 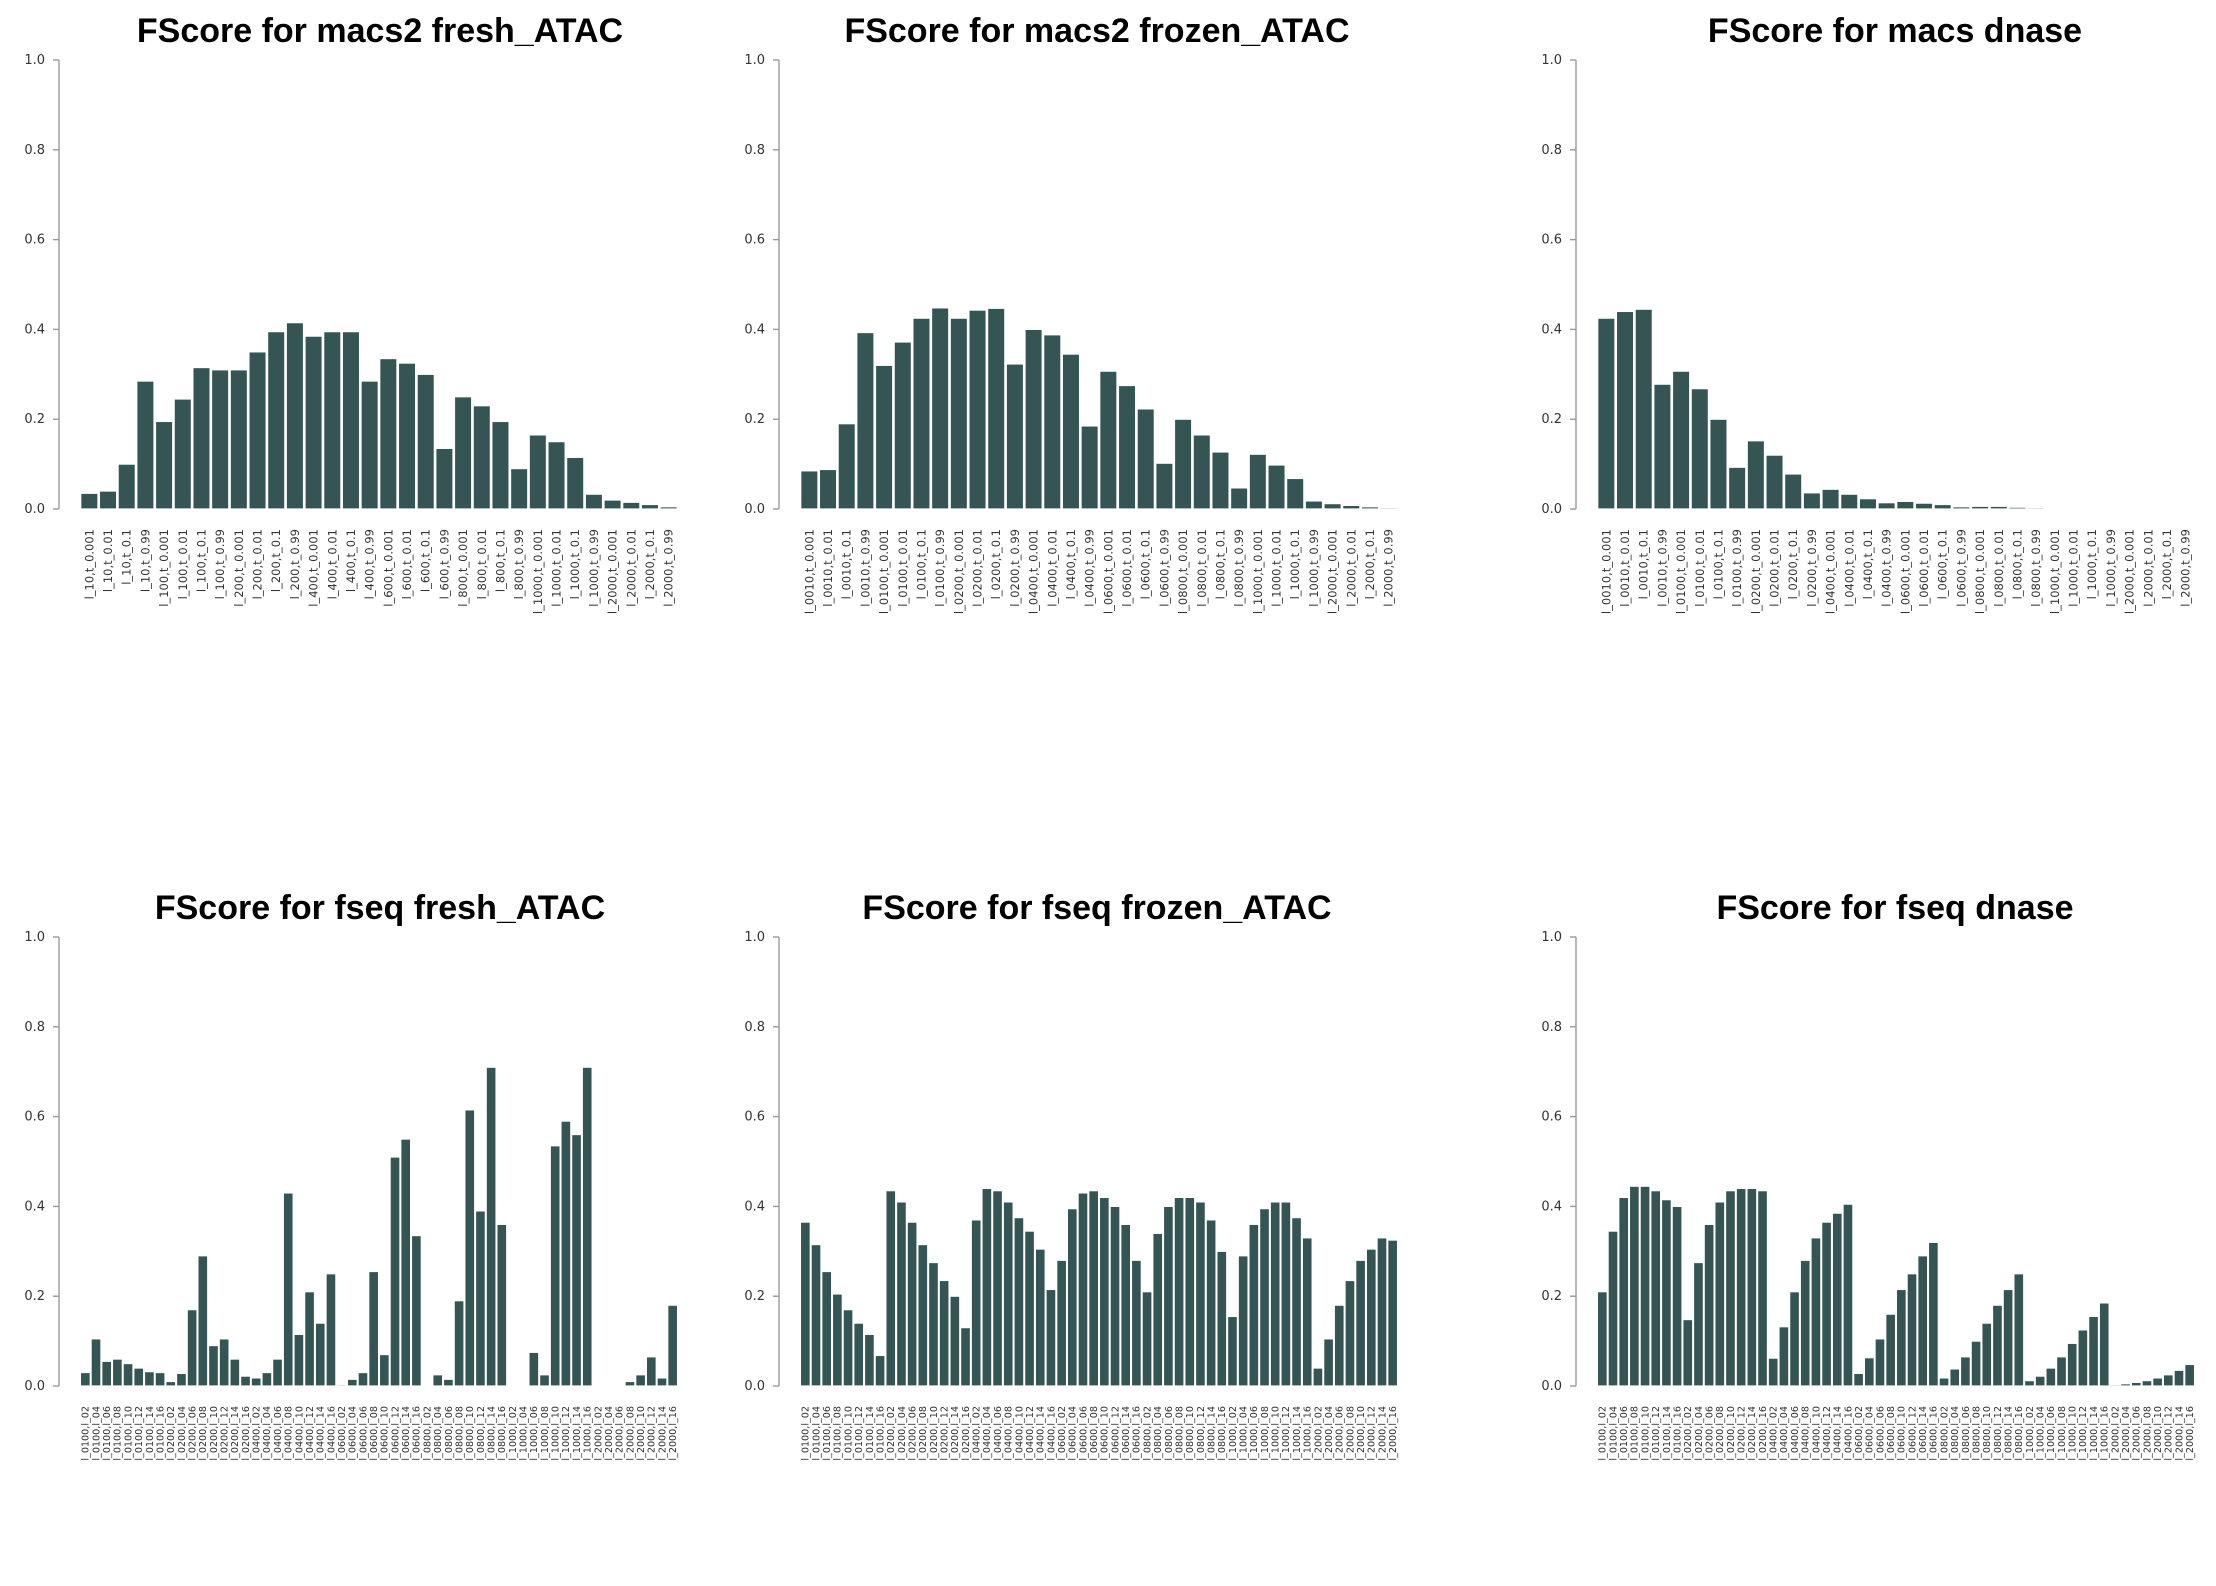 What do you see at coordinates (870, 1433) in the screenshot?
I see `x-tick-label: l_0100,l_14` at bounding box center [870, 1433].